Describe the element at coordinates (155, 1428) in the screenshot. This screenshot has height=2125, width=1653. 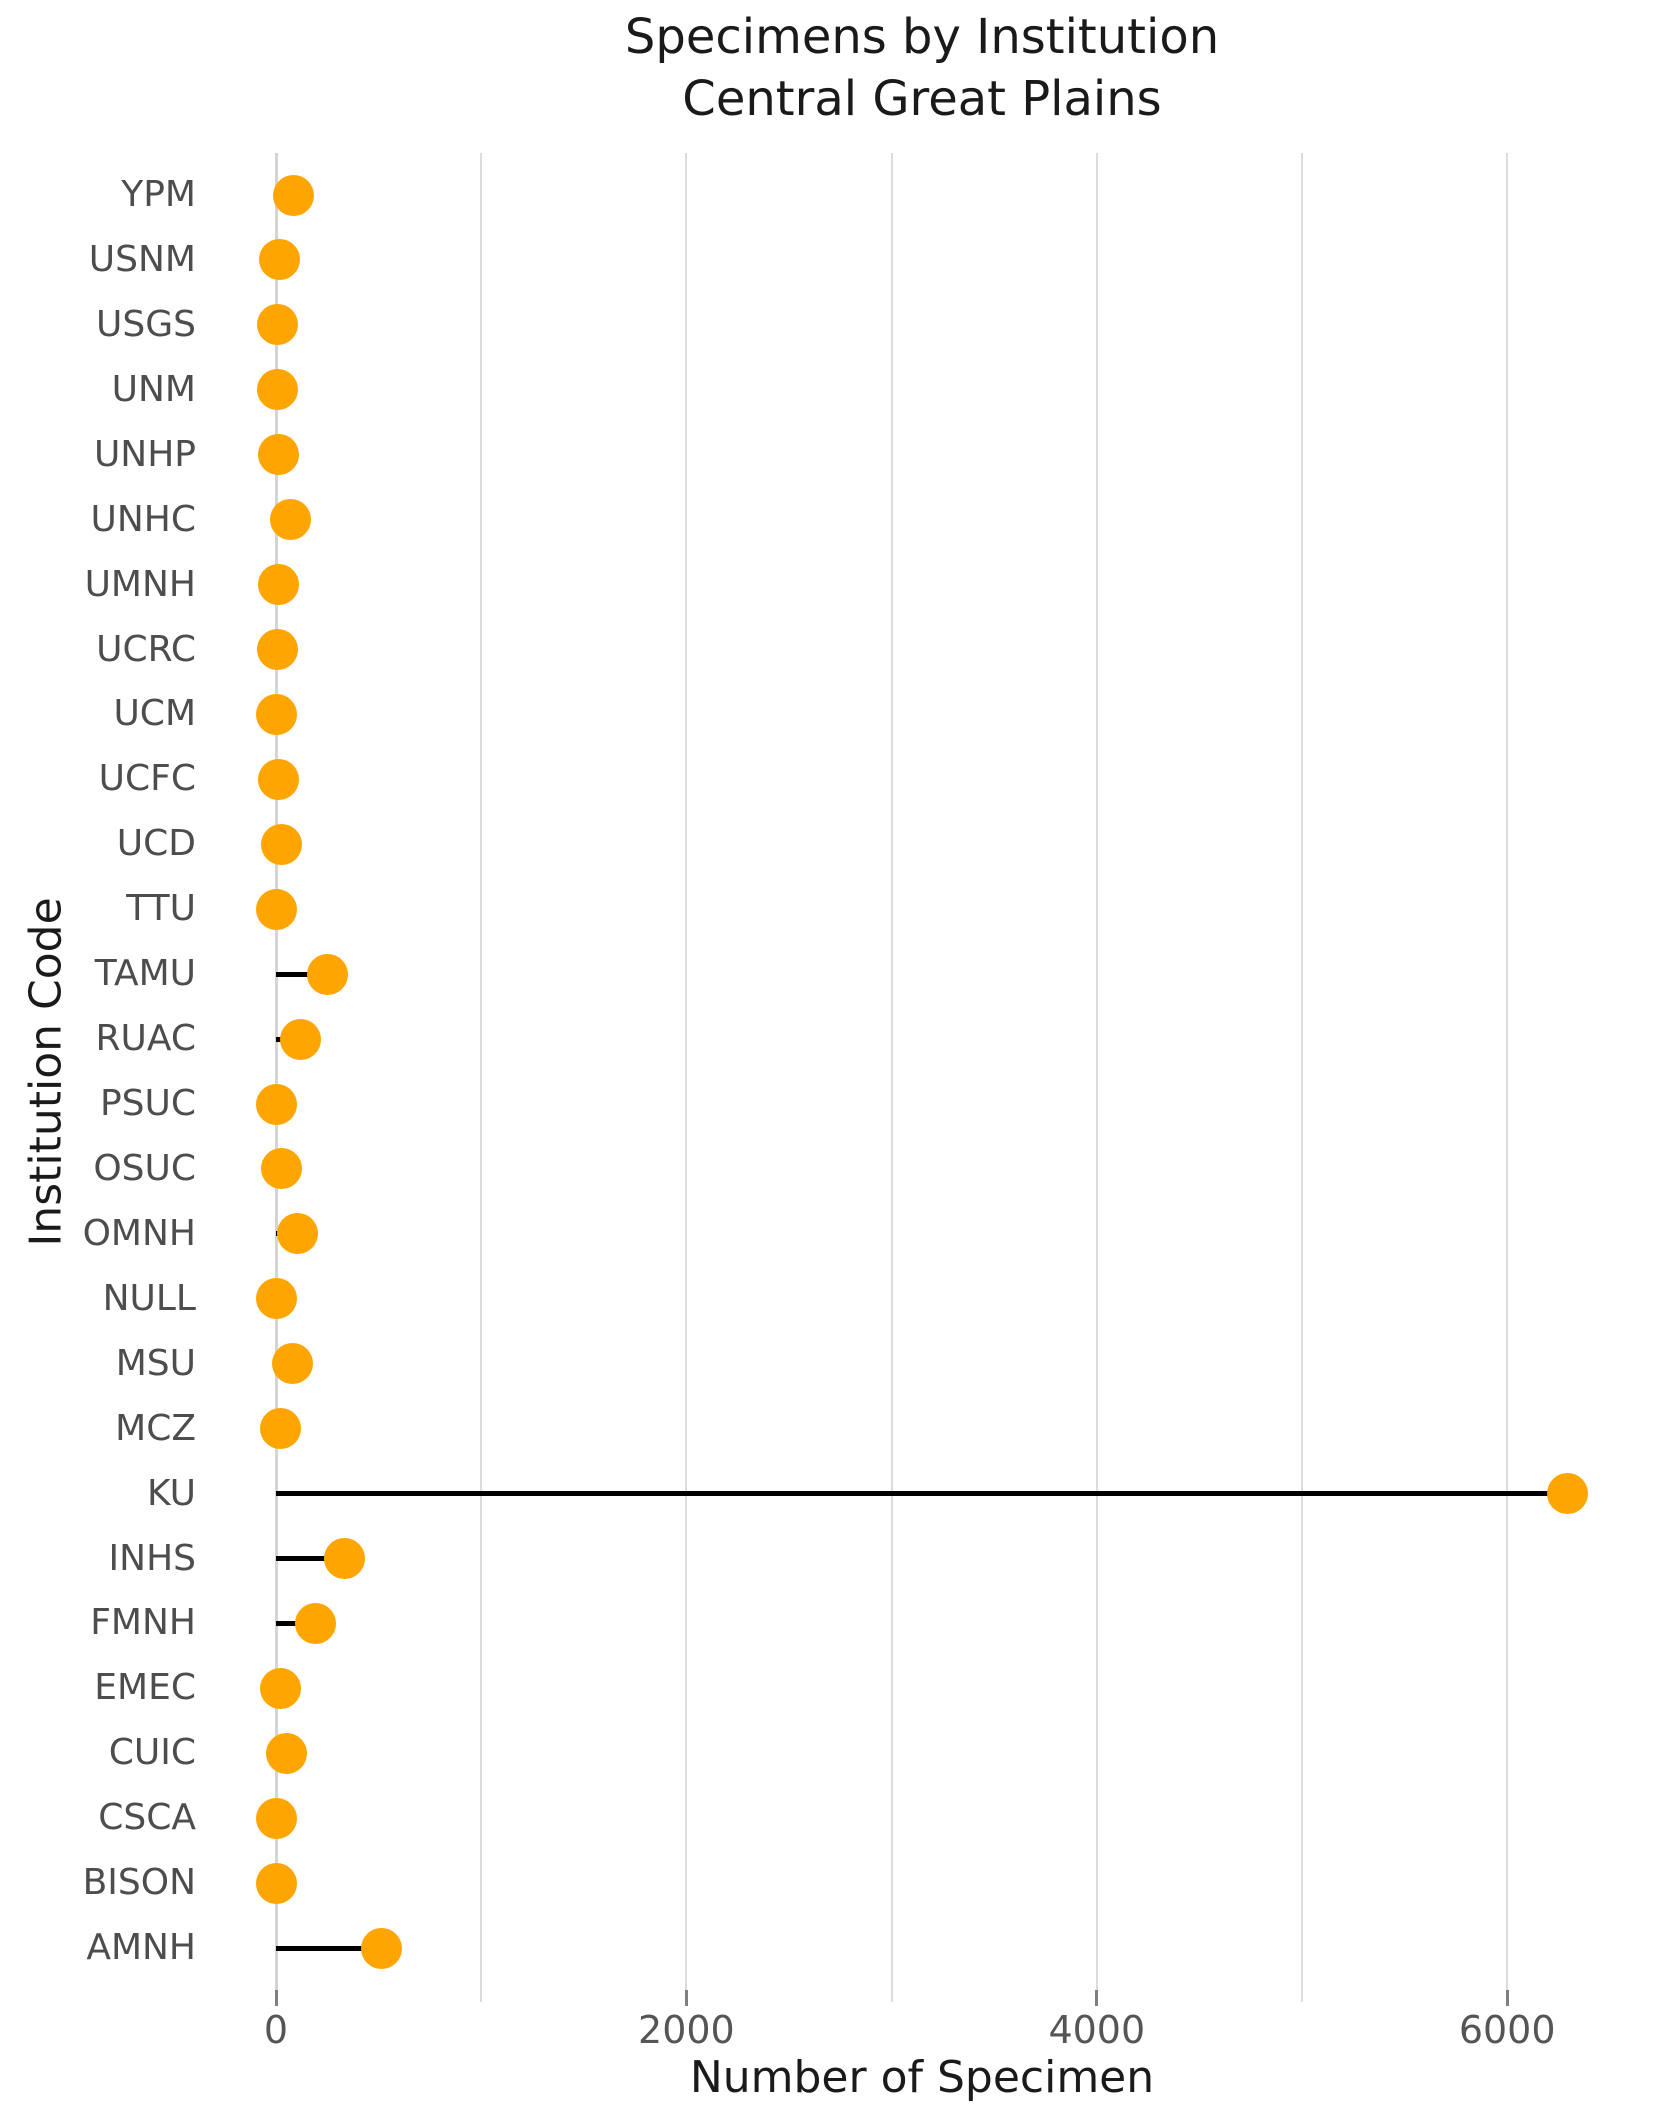
I see `category-label: MCZ` at that location.